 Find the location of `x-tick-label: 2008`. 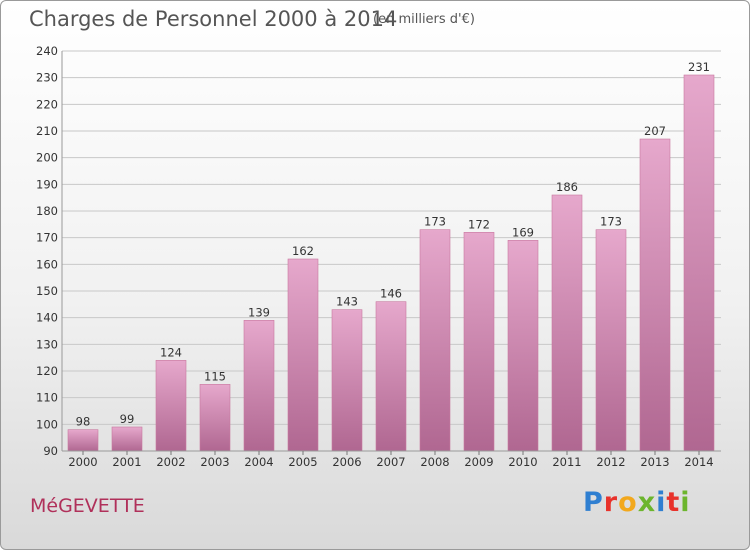

x-tick-label: 2008 is located at coordinates (434, 462).